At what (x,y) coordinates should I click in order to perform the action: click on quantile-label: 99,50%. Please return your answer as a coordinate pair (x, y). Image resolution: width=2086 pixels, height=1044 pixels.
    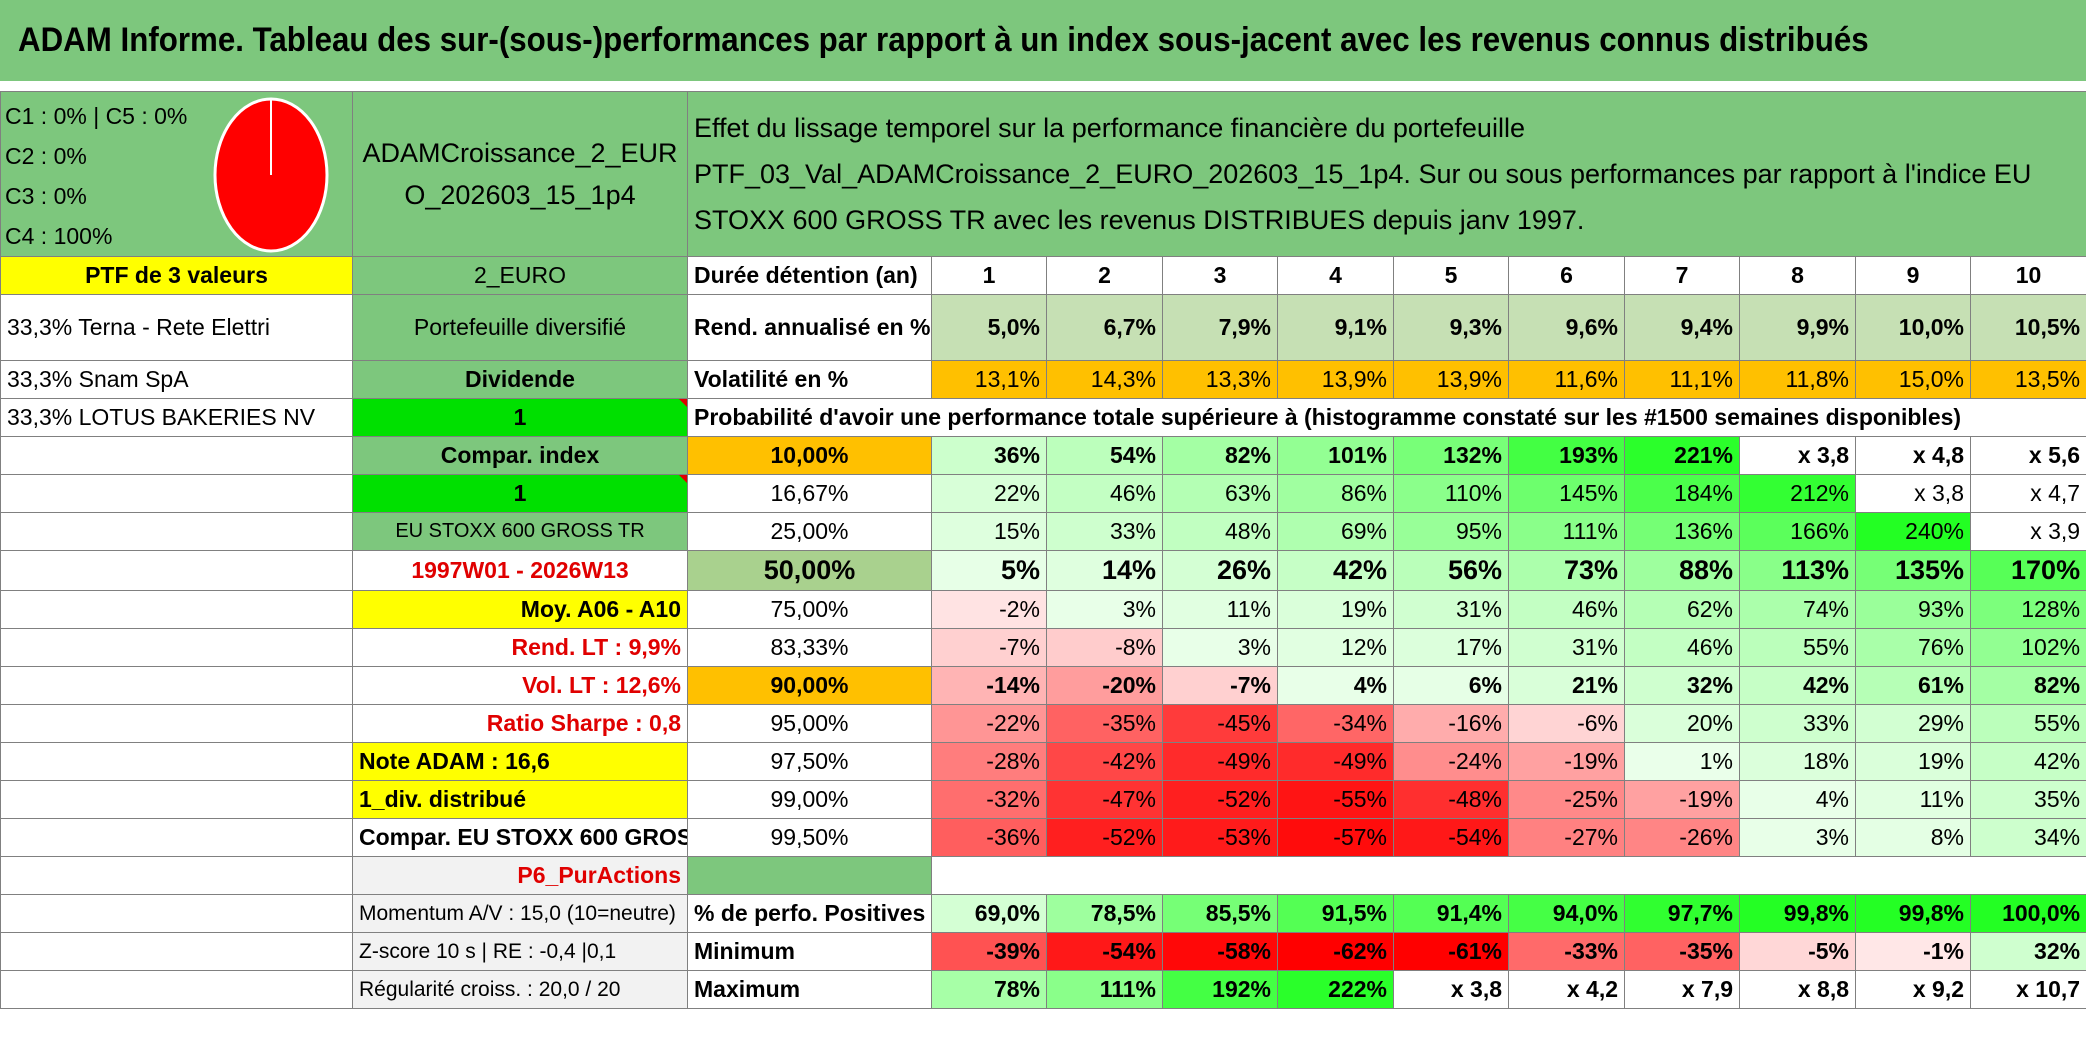
    Looking at the image, I should click on (809, 837).